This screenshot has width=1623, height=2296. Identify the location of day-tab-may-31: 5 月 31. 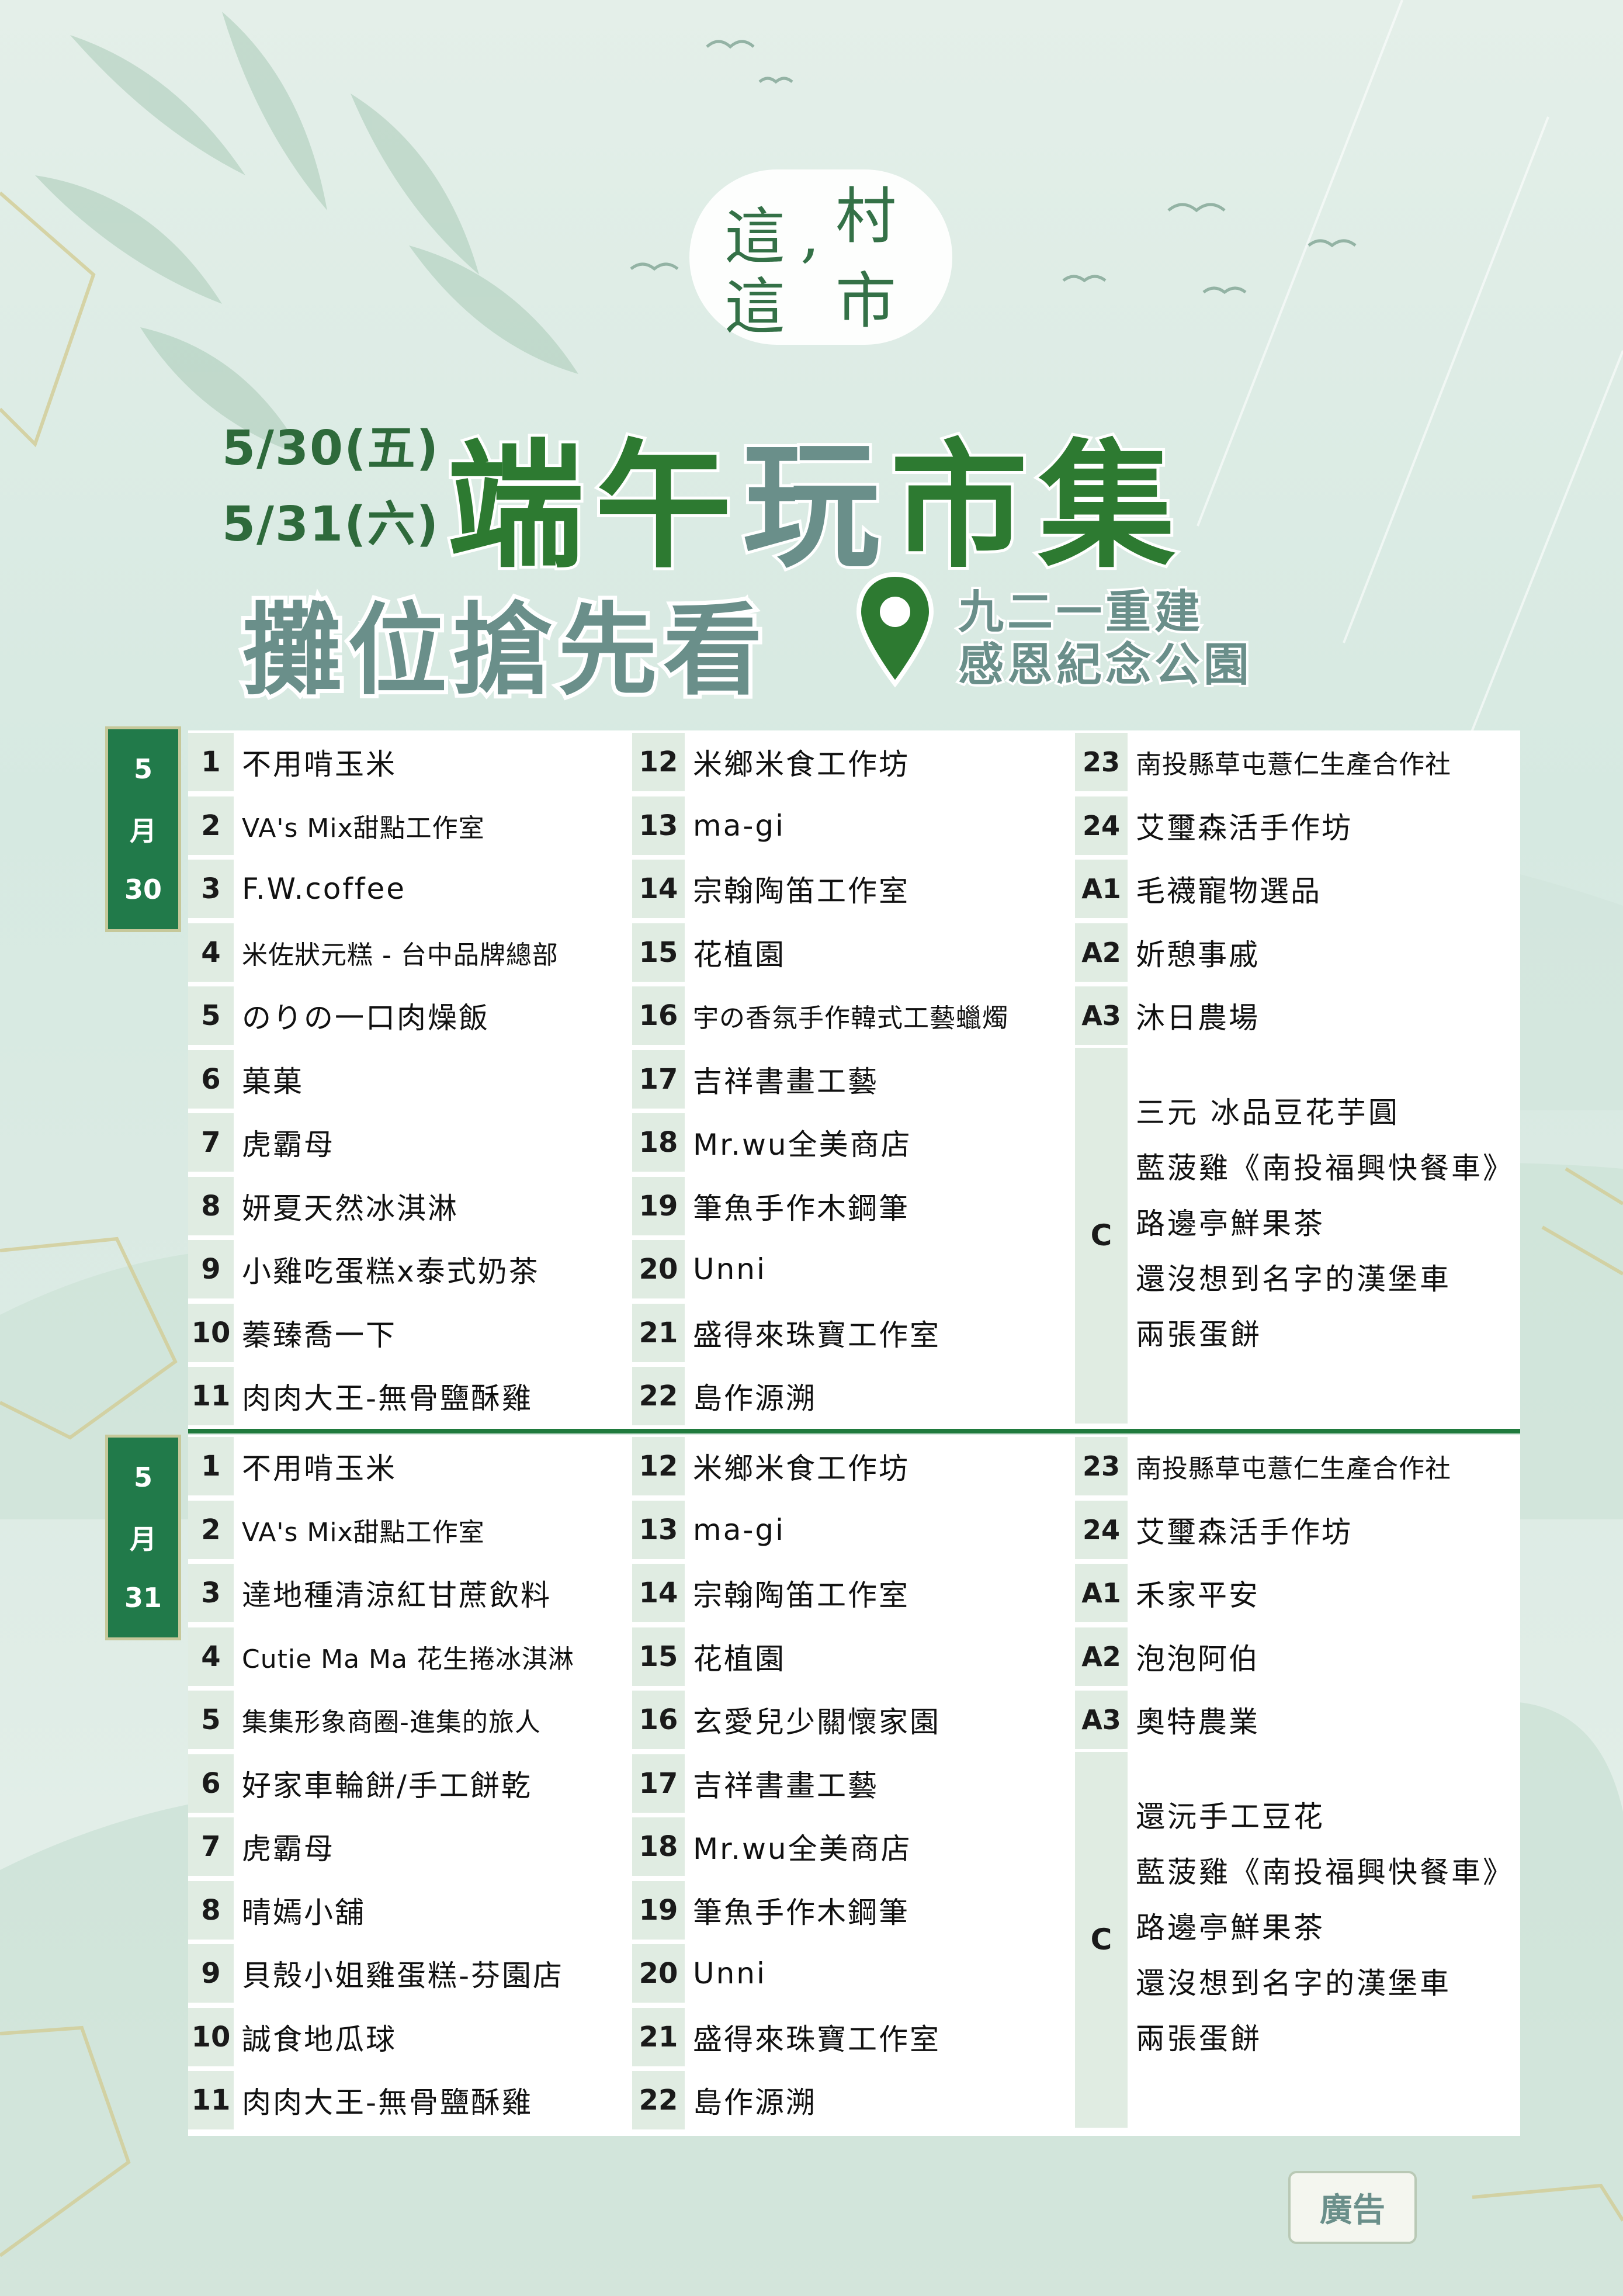
(143, 1537).